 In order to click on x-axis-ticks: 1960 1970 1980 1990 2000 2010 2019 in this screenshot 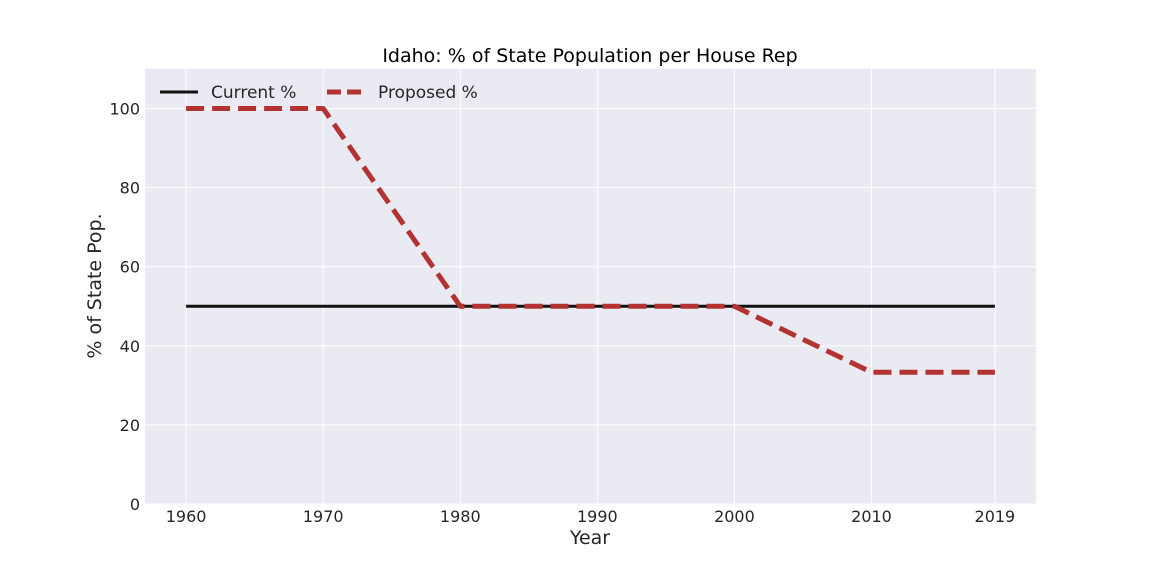, I will do `click(590, 516)`.